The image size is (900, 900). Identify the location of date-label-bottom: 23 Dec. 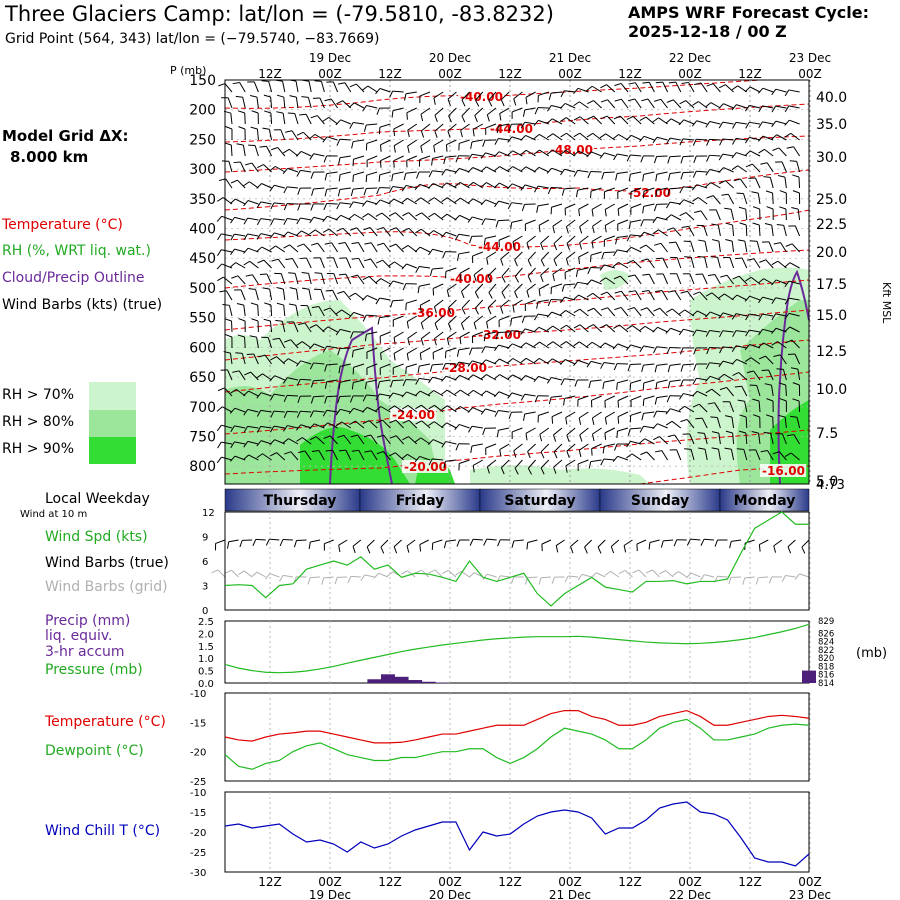
(810, 894).